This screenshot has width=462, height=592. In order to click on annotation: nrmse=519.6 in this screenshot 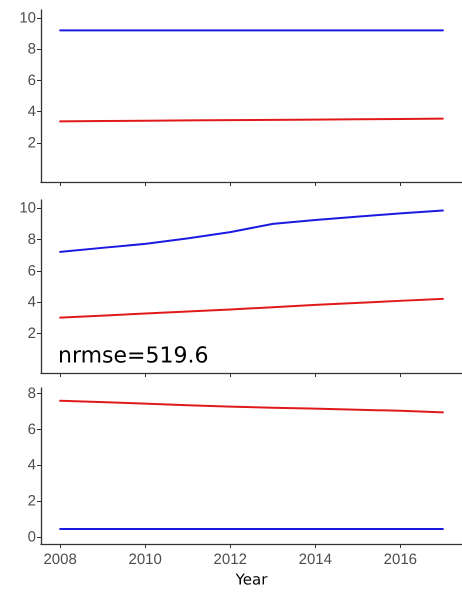, I will do `click(133, 356)`.